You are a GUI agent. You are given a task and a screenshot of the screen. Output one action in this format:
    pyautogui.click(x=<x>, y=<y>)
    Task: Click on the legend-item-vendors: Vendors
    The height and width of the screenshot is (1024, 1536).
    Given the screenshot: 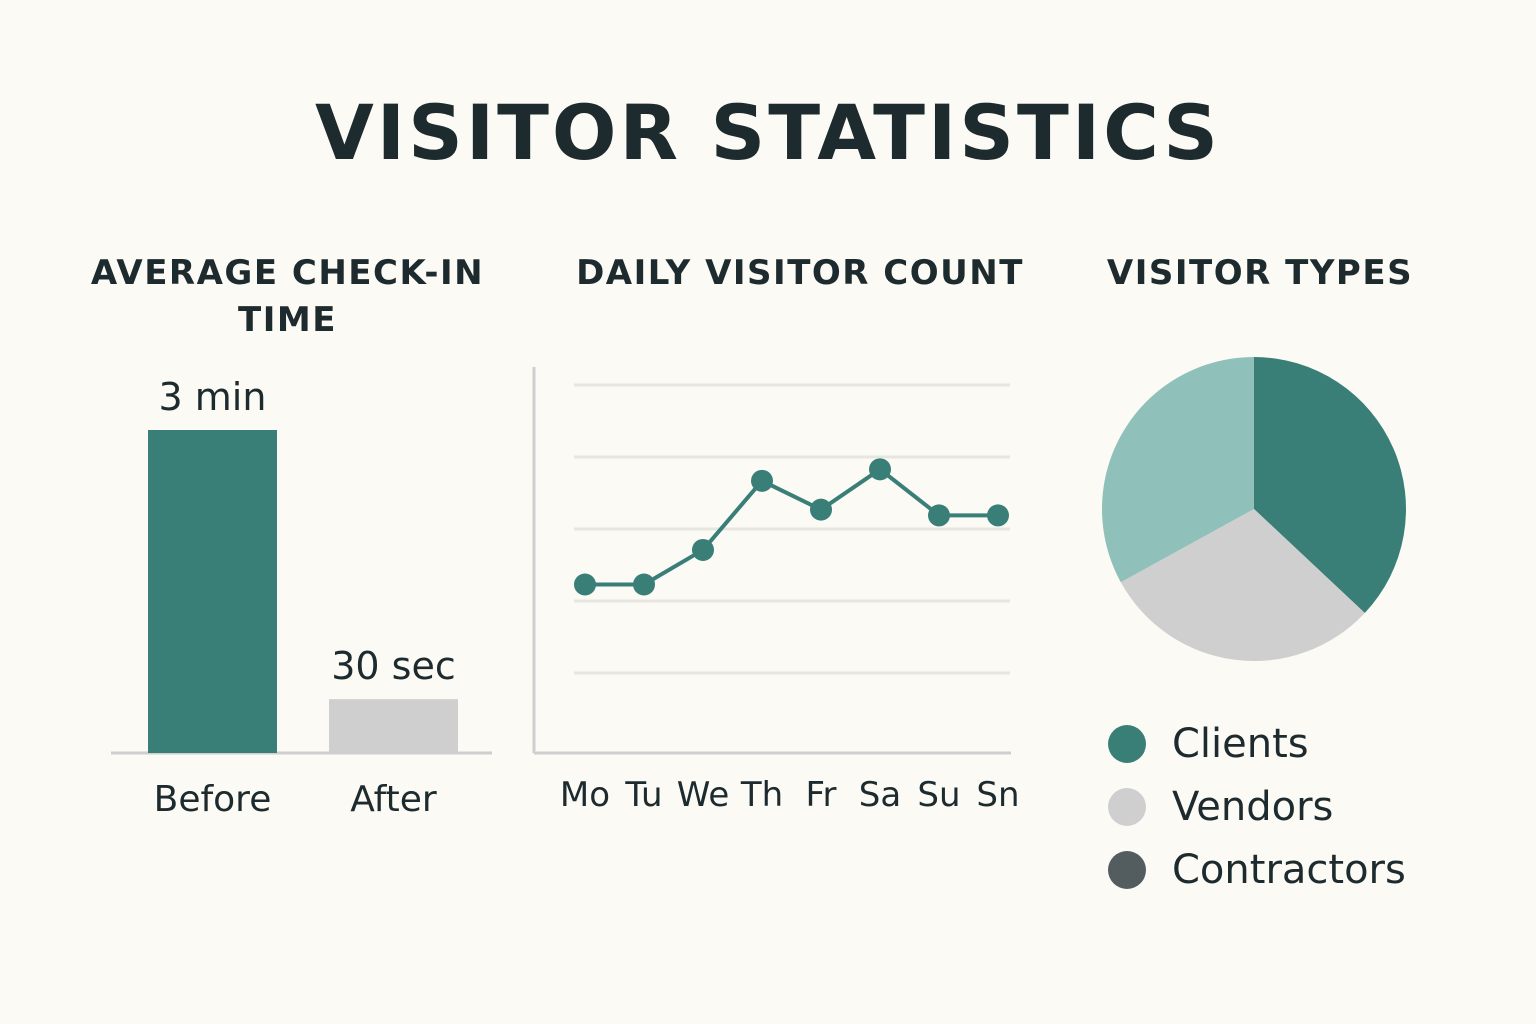 What is the action you would take?
    pyautogui.click(x=1257, y=806)
    